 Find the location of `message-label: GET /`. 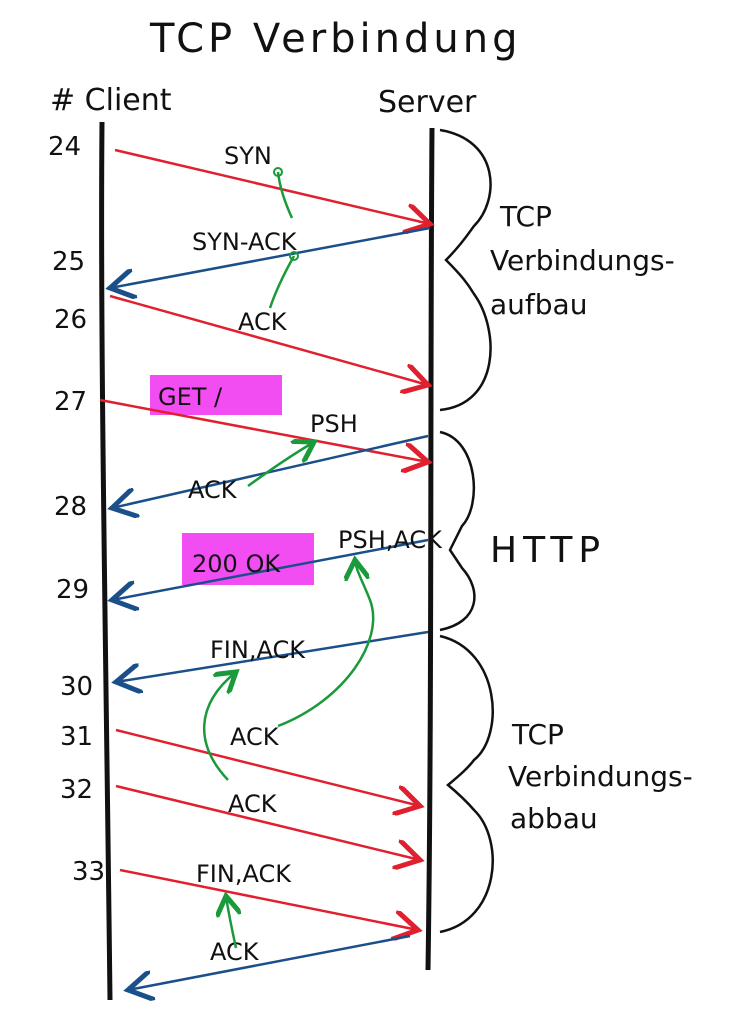

message-label: GET / is located at coordinates (190, 397).